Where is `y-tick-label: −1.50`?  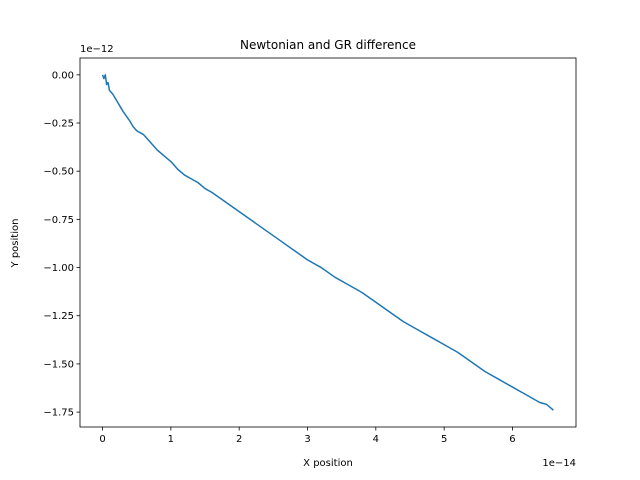 y-tick-label: −1.50 is located at coordinates (58, 364).